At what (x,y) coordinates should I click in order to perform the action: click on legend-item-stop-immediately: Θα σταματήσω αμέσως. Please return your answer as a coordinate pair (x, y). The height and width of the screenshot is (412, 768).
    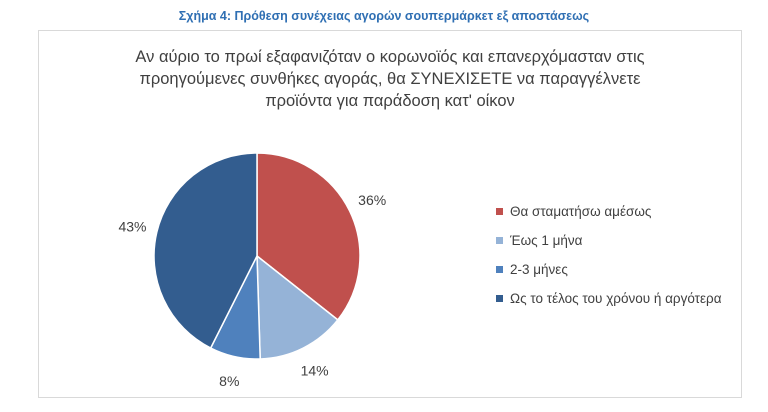
    Looking at the image, I should click on (609, 211).